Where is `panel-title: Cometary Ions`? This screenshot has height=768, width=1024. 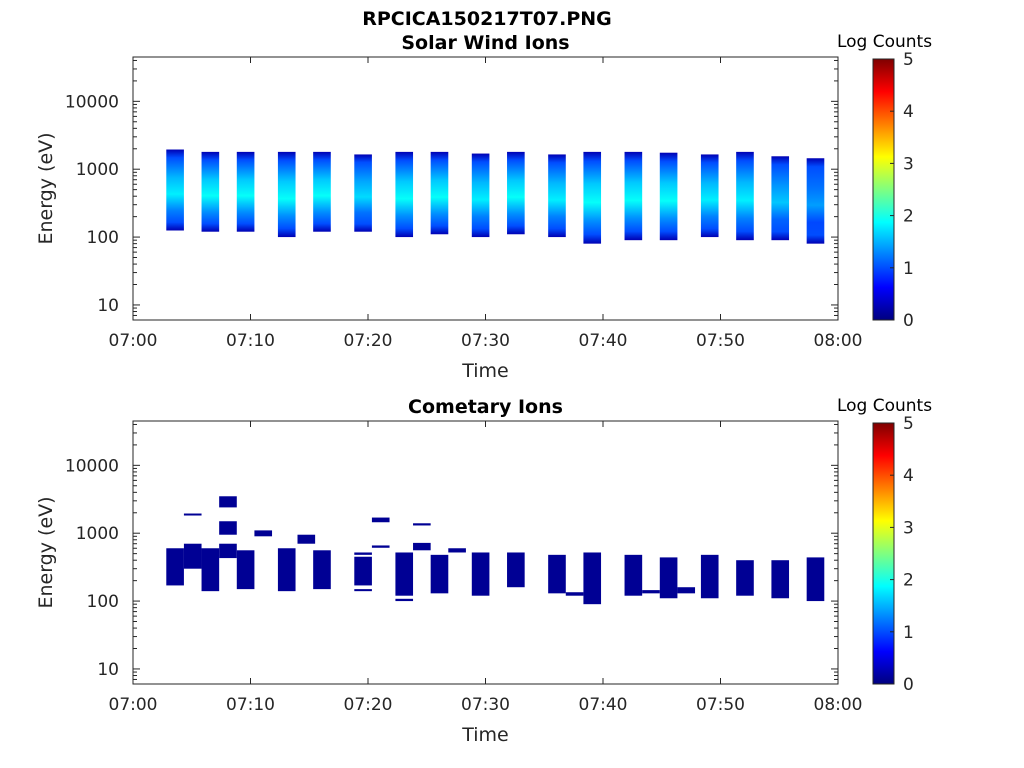
panel-title: Cometary Ions is located at coordinates (485, 407).